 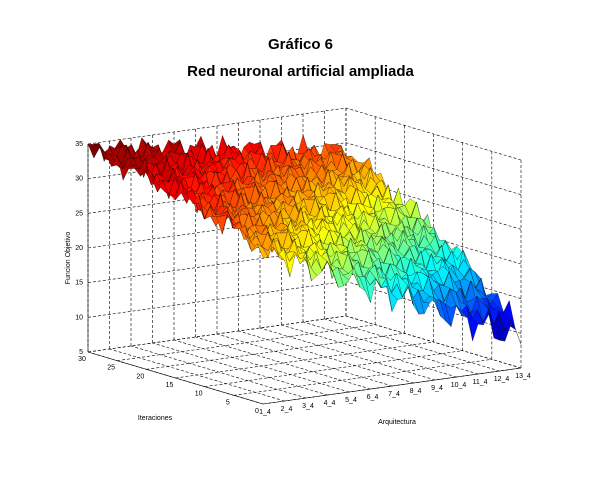 I want to click on axis-x-line, so click(x=392, y=386).